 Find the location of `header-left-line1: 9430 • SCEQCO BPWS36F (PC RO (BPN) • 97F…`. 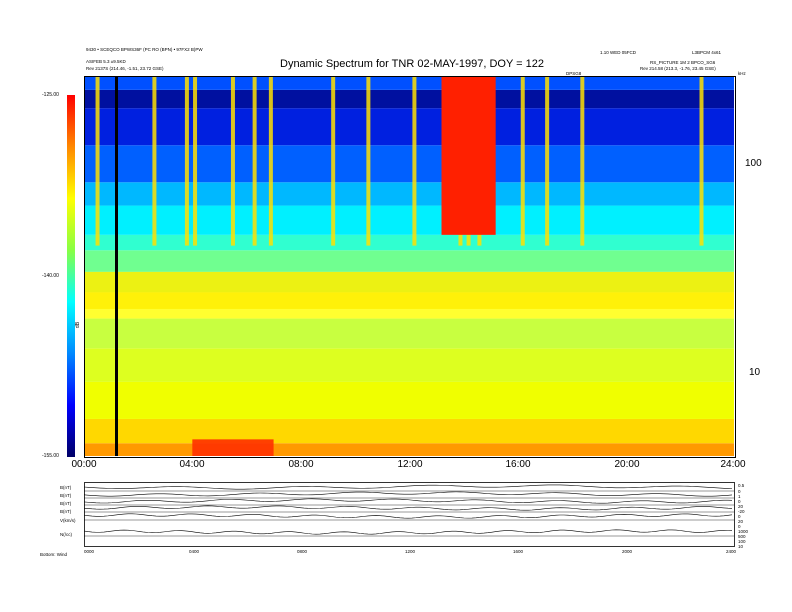

header-left-line1: 9430 • SCEQCO BPWS36F (PC RO (BPN) • 97F… is located at coordinates (144, 49).